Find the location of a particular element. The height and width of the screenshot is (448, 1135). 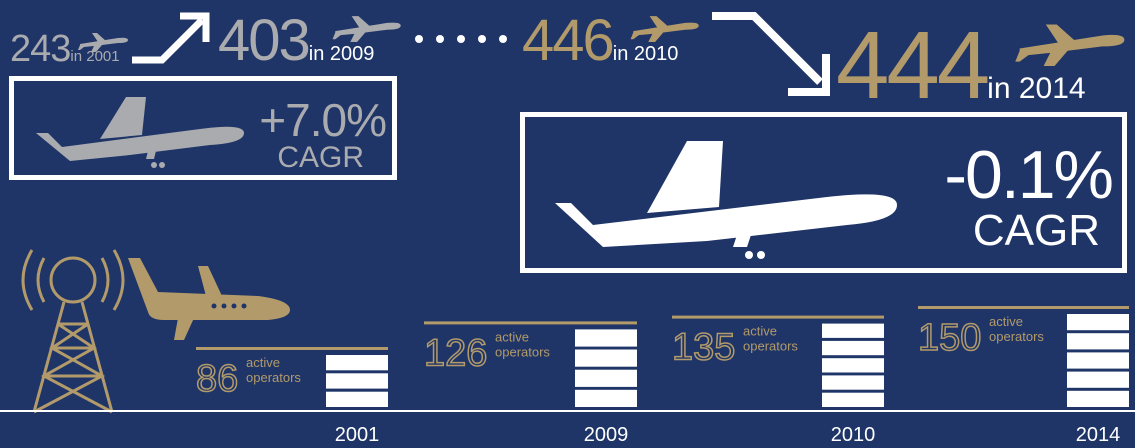

operators-suffix-2009: active is located at coordinates (512, 336).